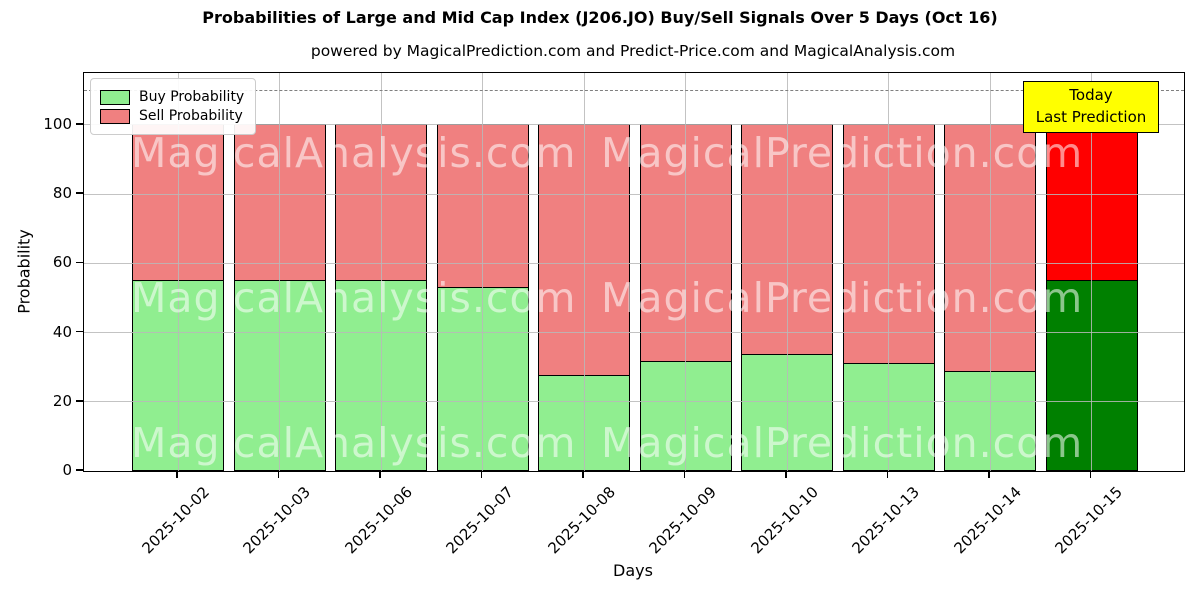 Image resolution: width=1200 pixels, height=600 pixels. What do you see at coordinates (173, 106) in the screenshot?
I see `legend: Buy Probability Sell Probability` at bounding box center [173, 106].